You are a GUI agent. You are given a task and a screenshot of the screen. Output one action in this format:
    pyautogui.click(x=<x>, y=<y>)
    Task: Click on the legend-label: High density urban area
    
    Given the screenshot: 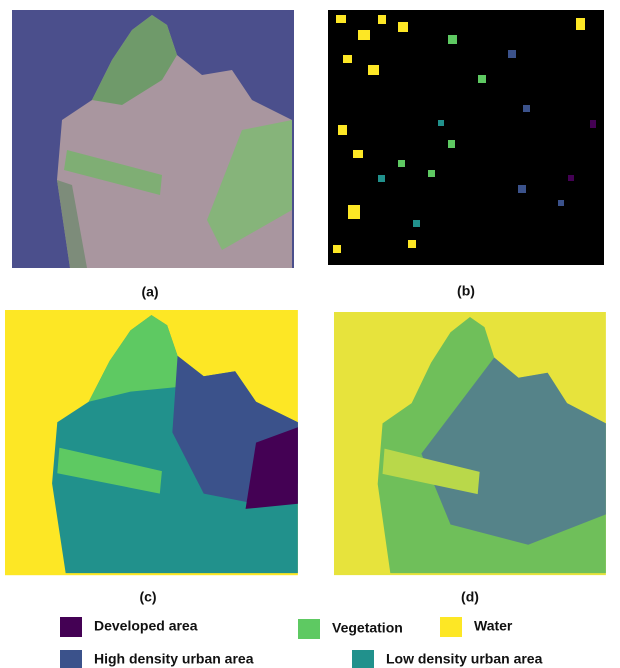 What is the action you would take?
    pyautogui.click(x=174, y=659)
    